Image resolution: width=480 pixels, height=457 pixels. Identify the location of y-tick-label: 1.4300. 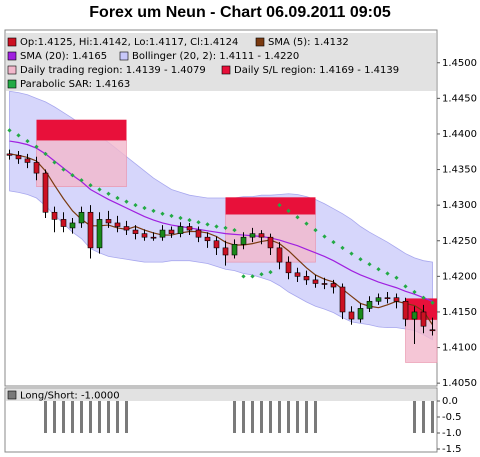
(459, 205).